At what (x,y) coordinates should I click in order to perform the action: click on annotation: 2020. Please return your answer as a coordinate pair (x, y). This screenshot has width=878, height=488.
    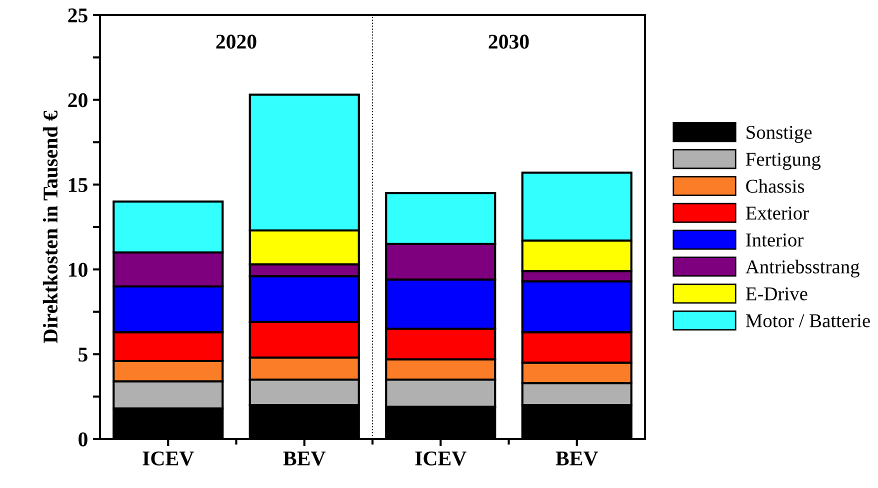
    Looking at the image, I should click on (236, 41).